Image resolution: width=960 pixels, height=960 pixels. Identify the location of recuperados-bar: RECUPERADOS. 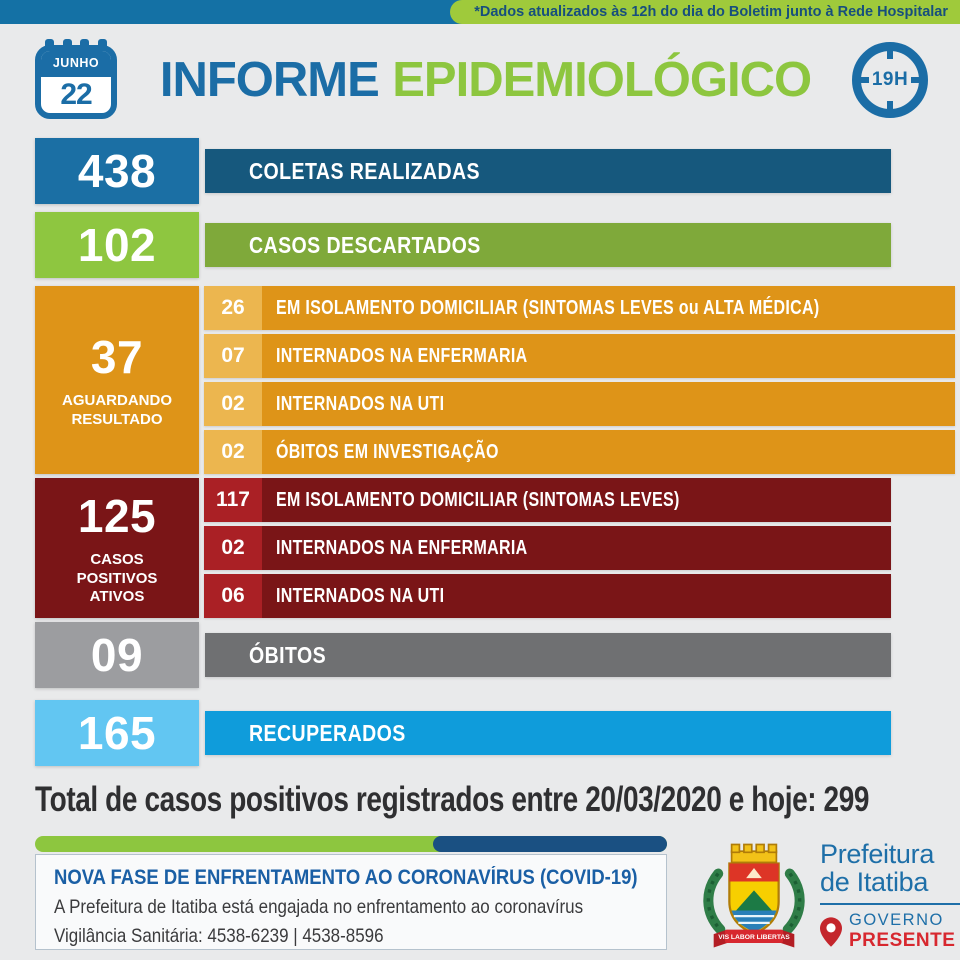
(548, 733).